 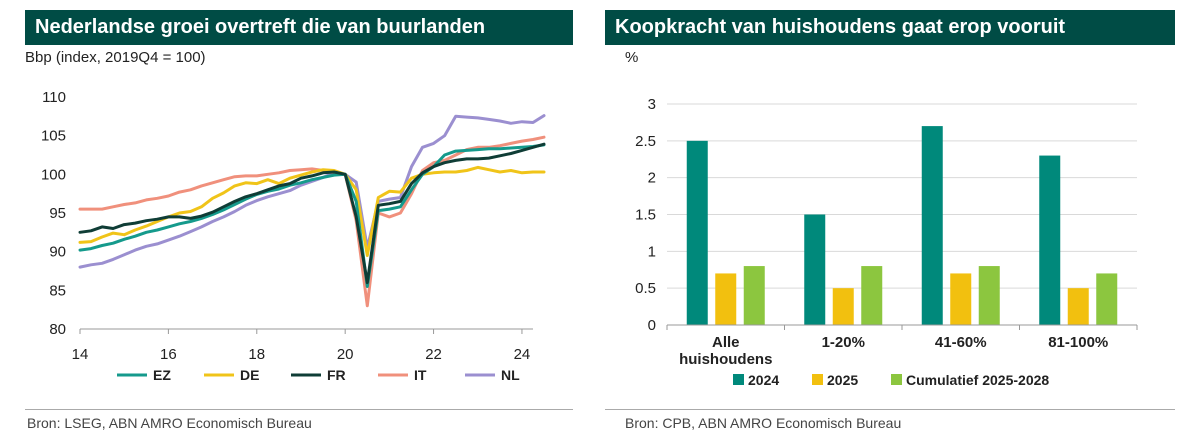 I want to click on legend-item-2: Cumulatief 2025-2028, so click(x=970, y=380).